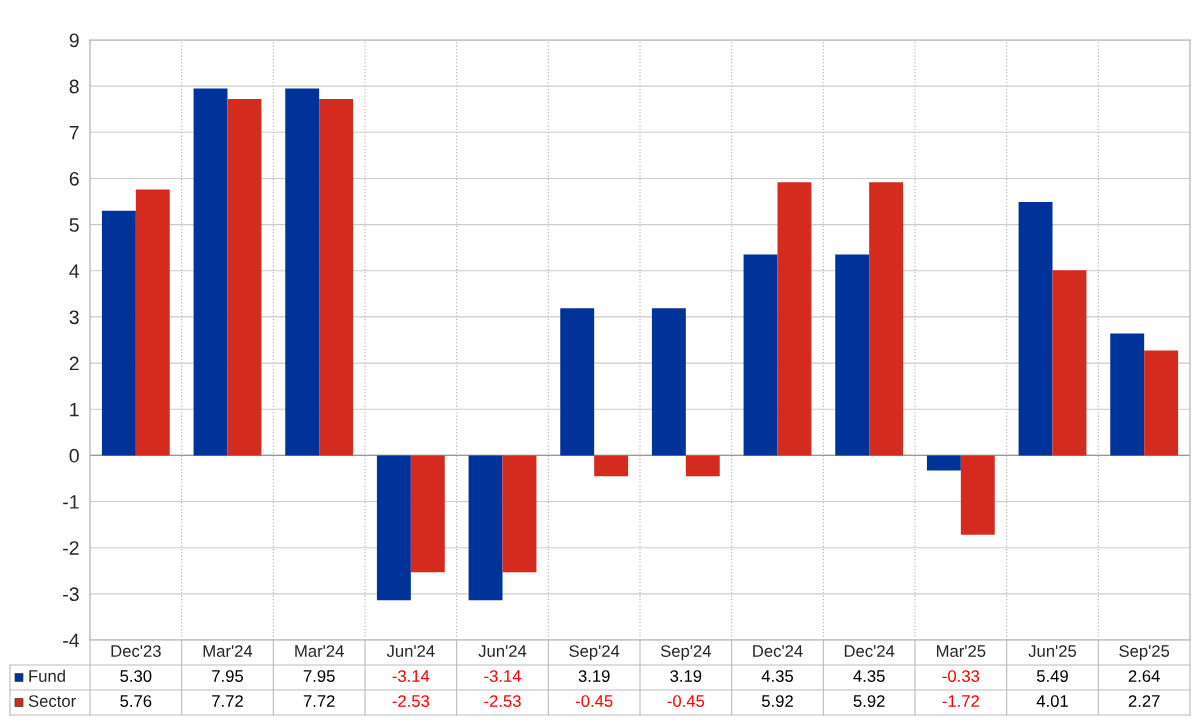 The height and width of the screenshot is (720, 1200). I want to click on y-tick-label: 6, so click(74, 178).